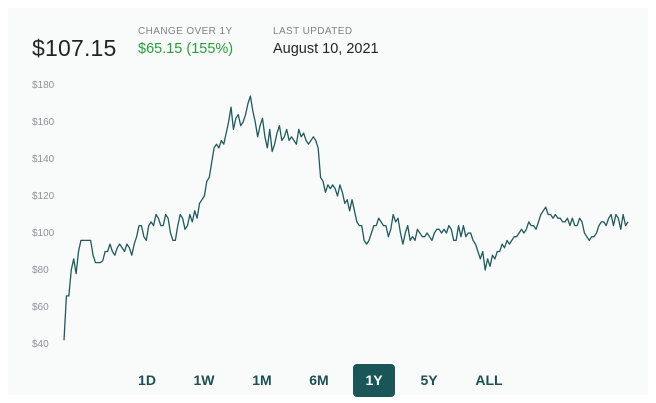  What do you see at coordinates (43, 122) in the screenshot?
I see `y-tick-label: $160` at bounding box center [43, 122].